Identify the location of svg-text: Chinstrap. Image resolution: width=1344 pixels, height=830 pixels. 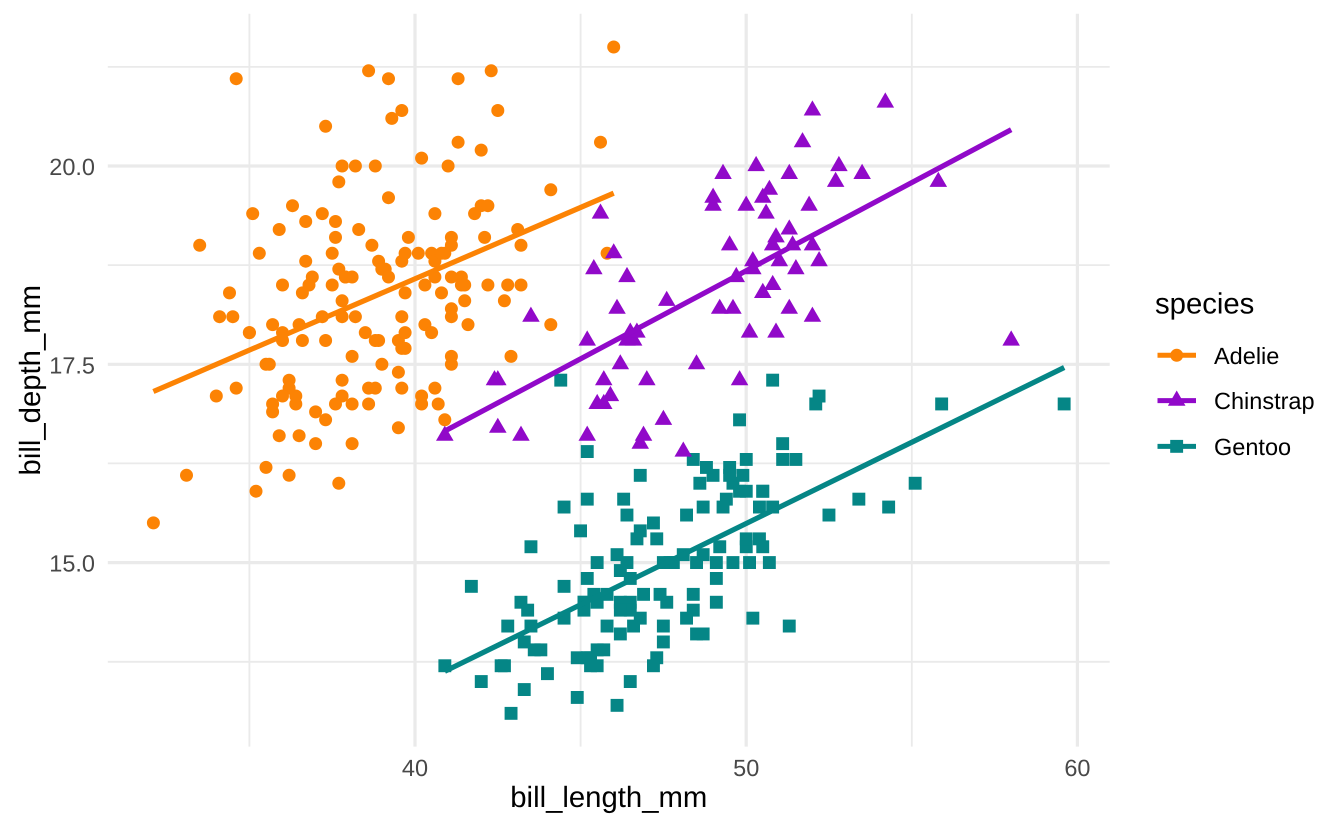
(1264, 401).